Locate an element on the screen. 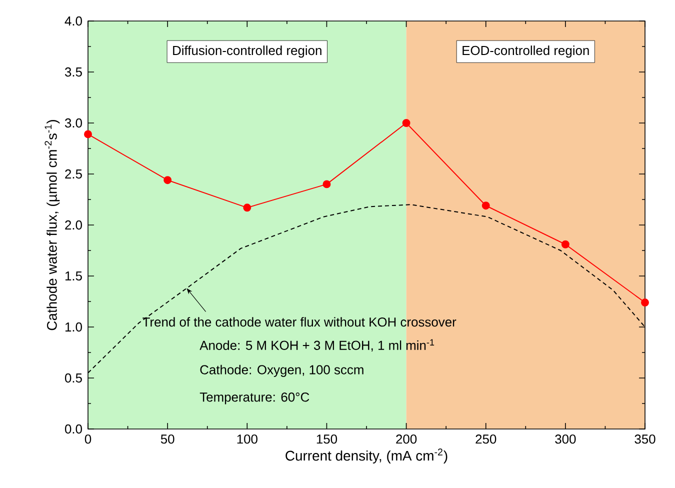 Image resolution: width=675 pixels, height=488 pixels. annotation: Anode: 5 M KOH + 3 M EtOH, 1 ml min$^{-1}$ is located at coordinates (317, 345).